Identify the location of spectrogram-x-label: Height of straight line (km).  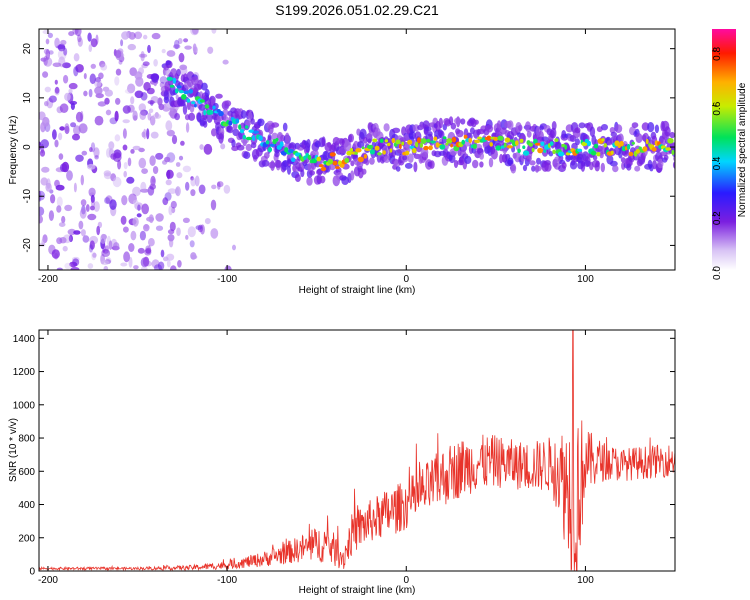
(357, 290).